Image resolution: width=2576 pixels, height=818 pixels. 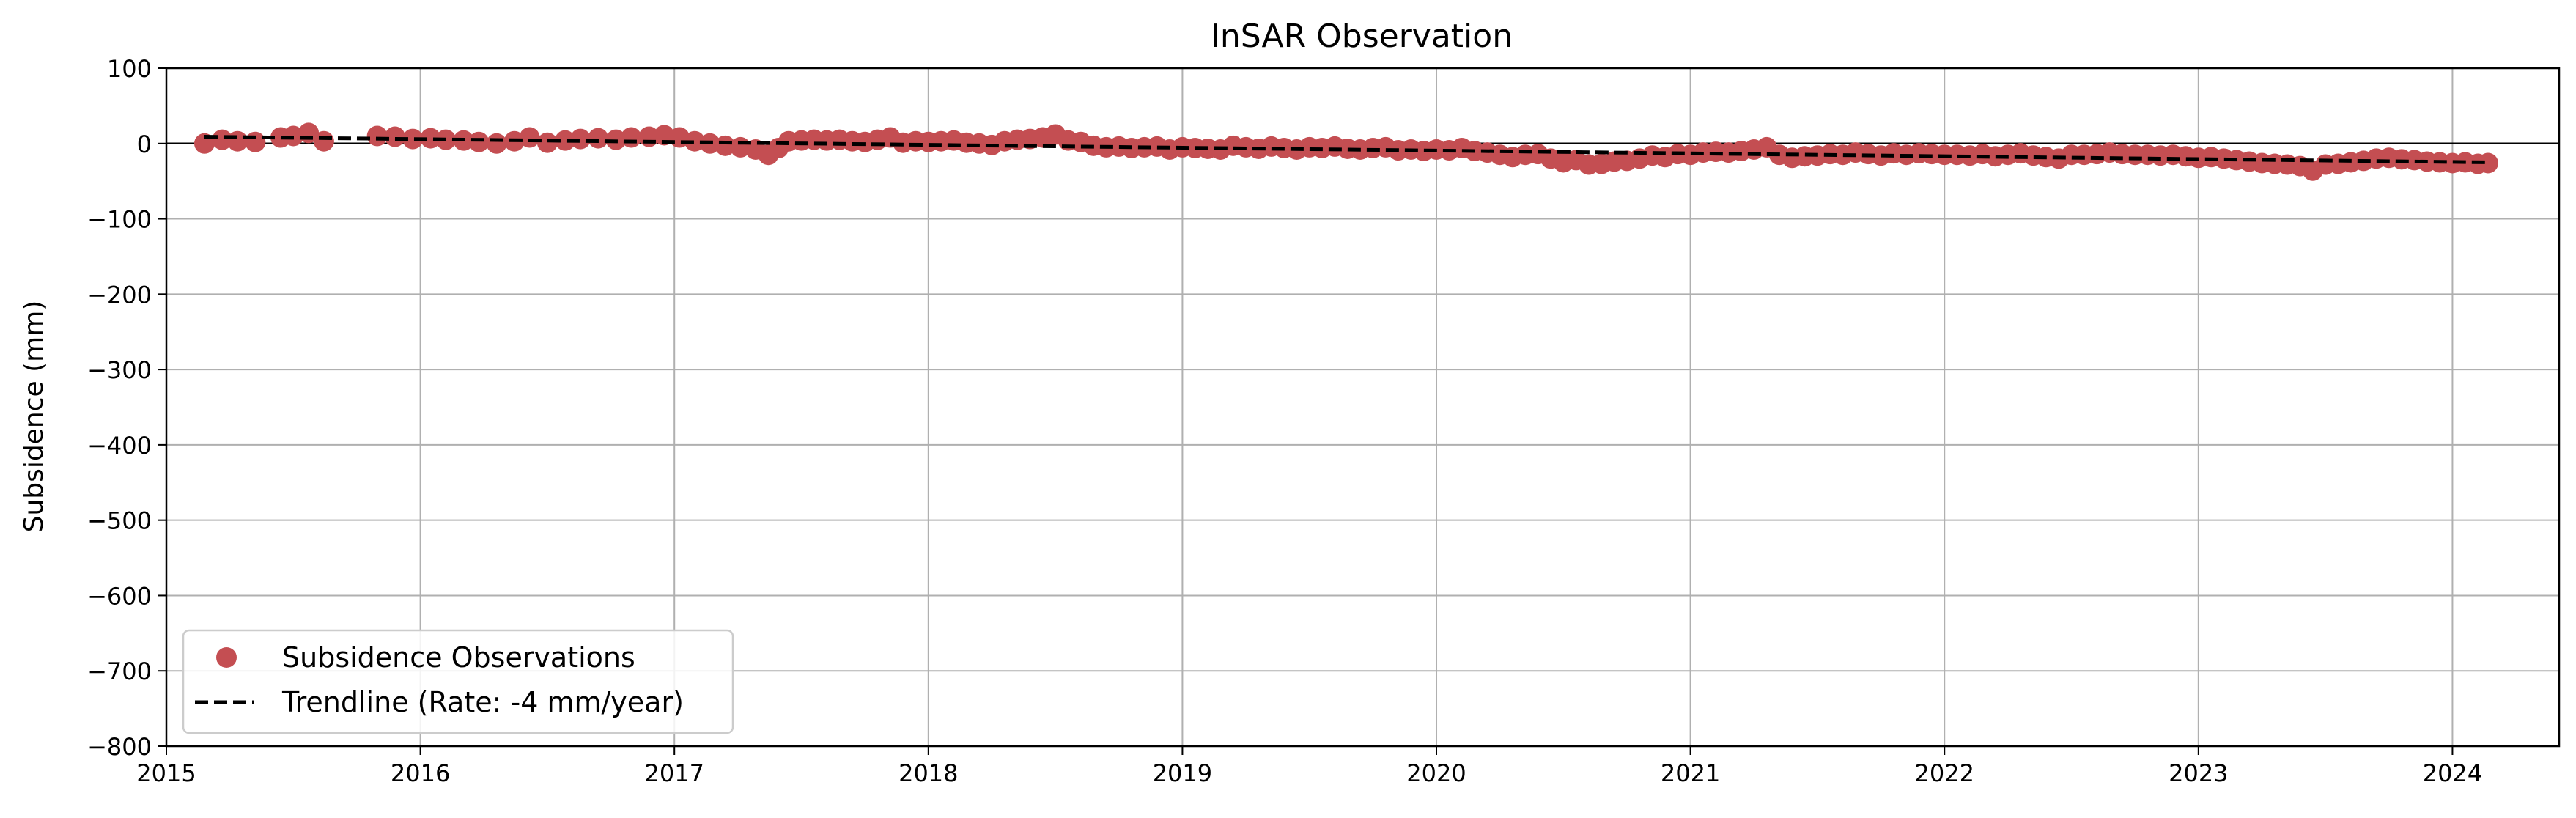 I want to click on legend-marker-observations, so click(x=226, y=657).